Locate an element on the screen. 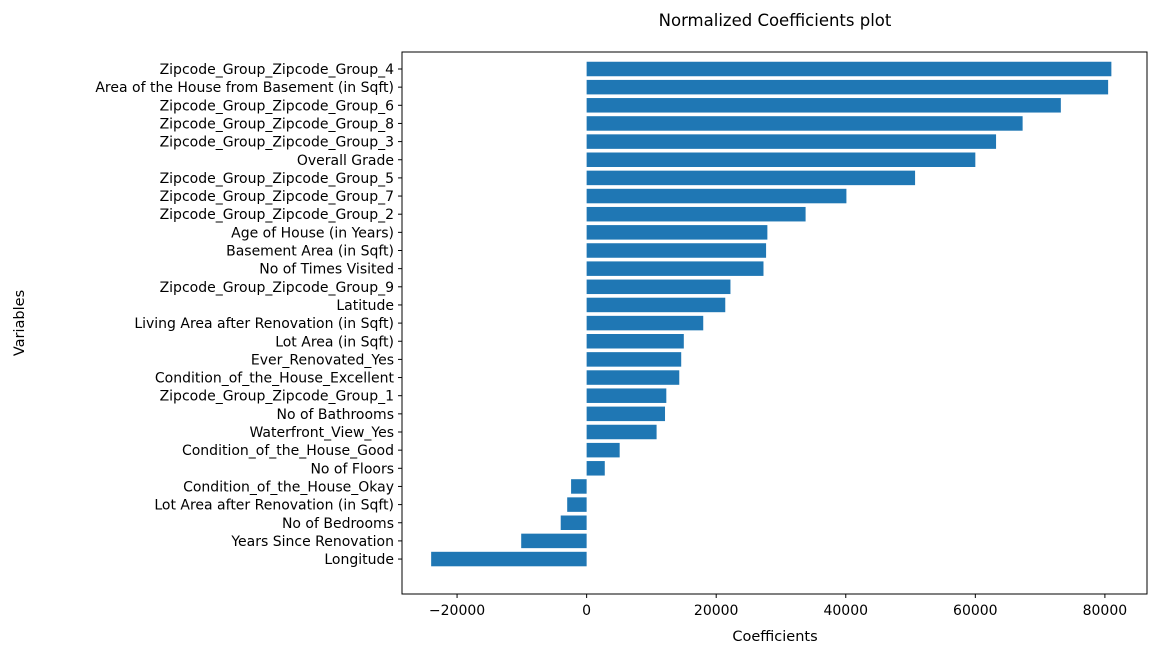 The width and height of the screenshot is (1158, 657). y-tick-label: Zipcode_Group_Zipcode_Group_4 is located at coordinates (277, 70).